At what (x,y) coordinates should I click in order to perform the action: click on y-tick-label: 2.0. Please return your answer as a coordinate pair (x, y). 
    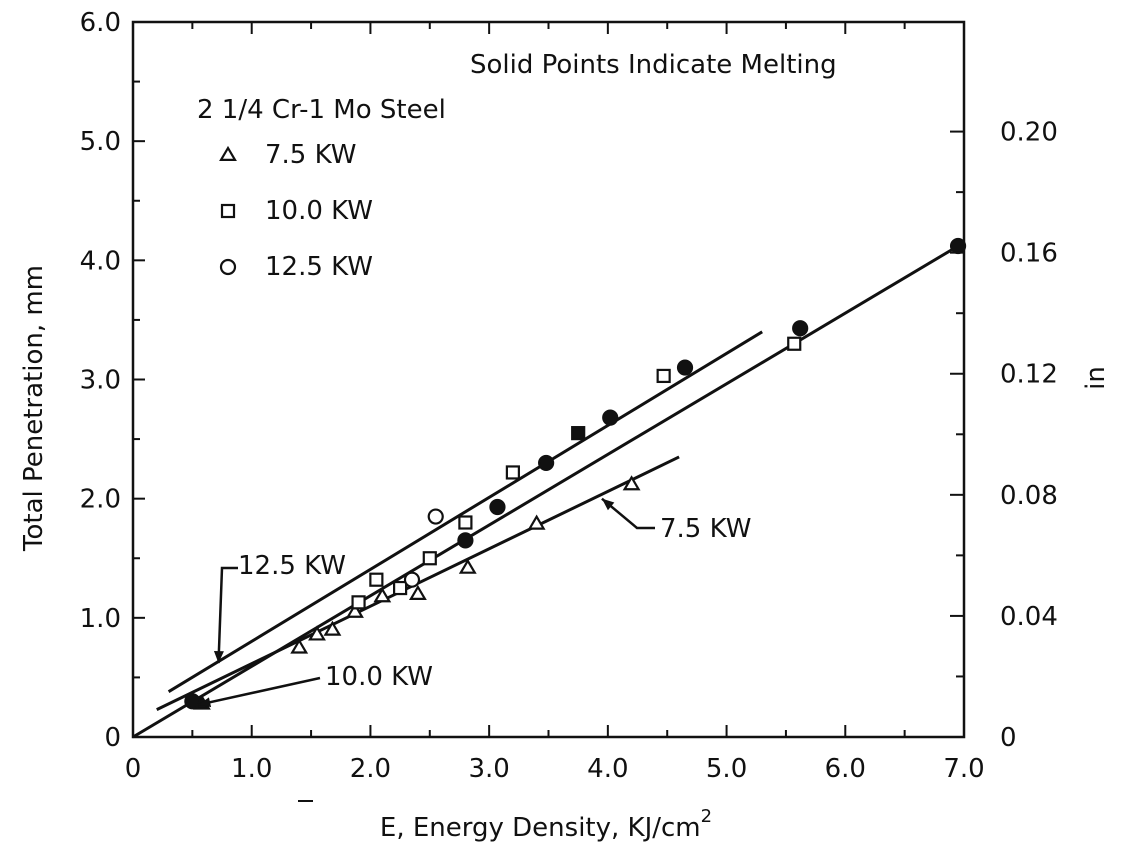
    Looking at the image, I should click on (100, 500).